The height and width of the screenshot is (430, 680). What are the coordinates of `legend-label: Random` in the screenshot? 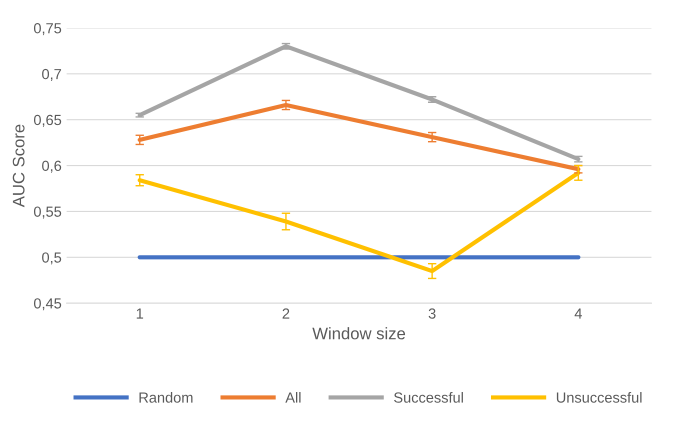 It's located at (165, 397).